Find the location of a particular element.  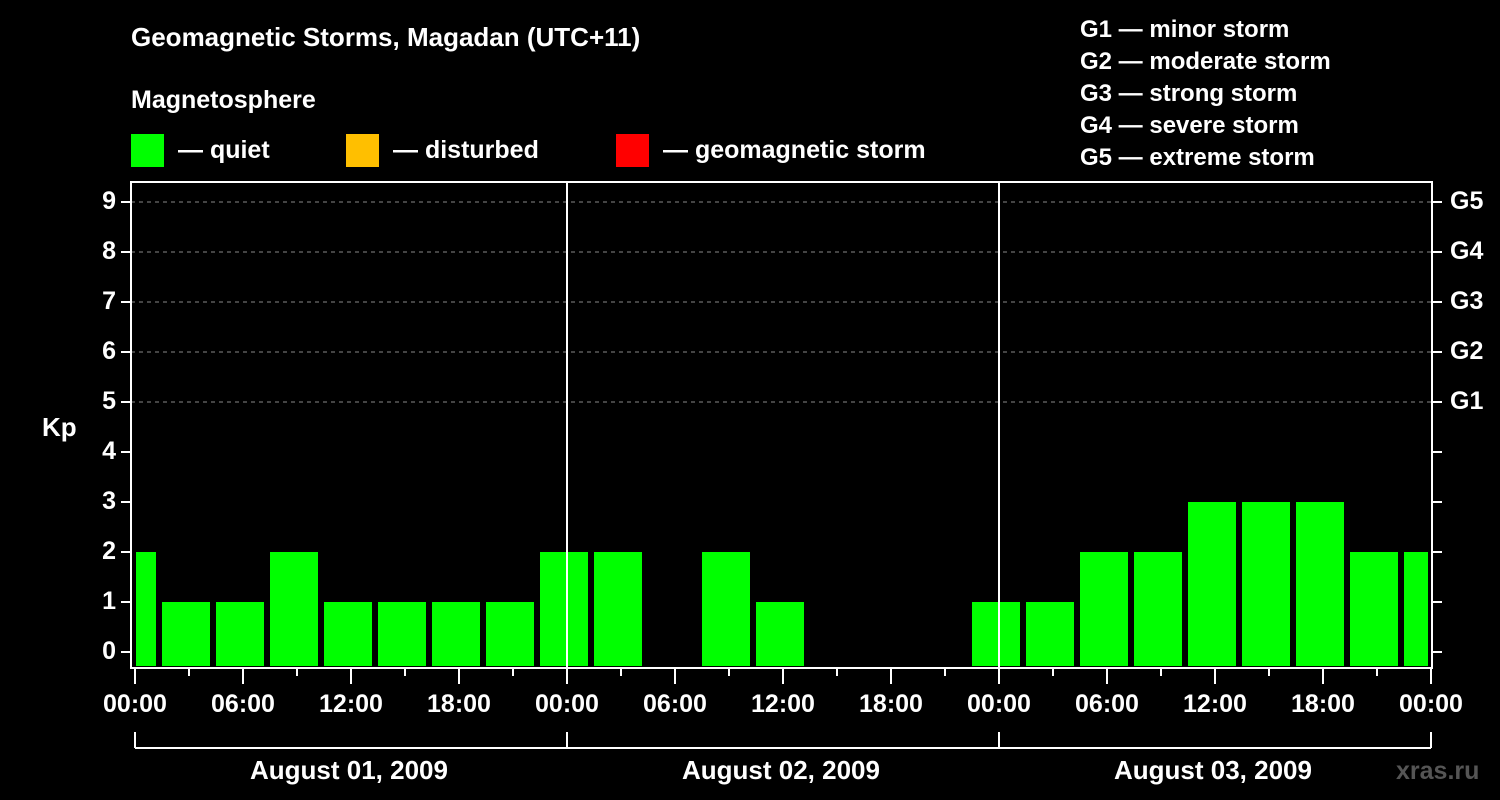

day-label: August 01, 2009 is located at coordinates (349, 770).